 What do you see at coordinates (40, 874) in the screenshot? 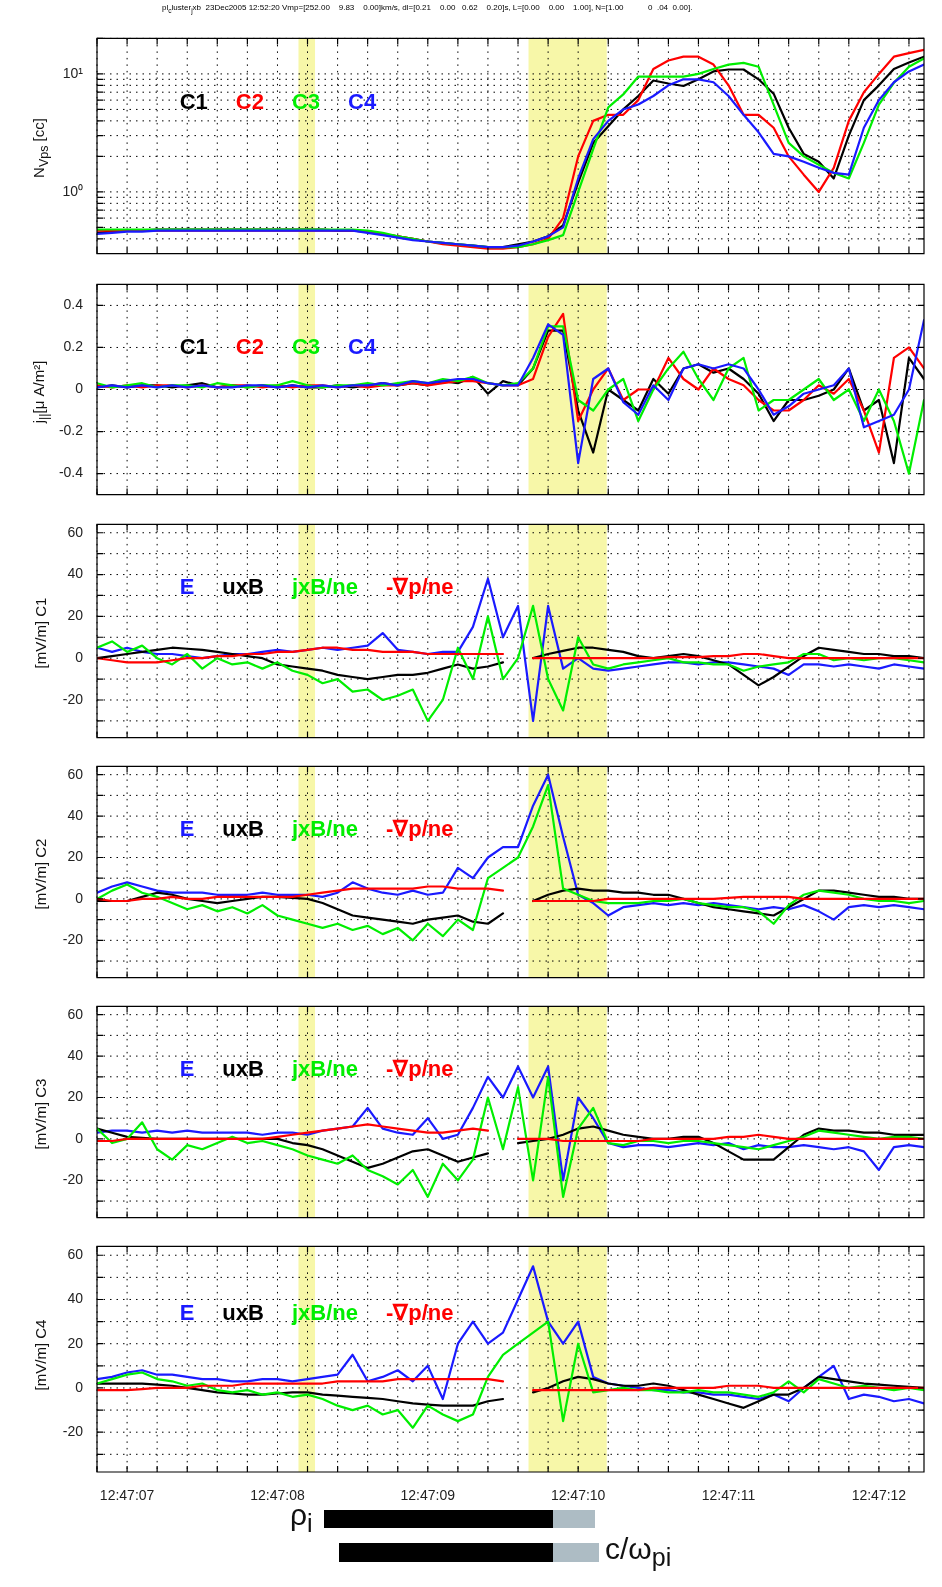
I see `y-axis-title: [mV/m] C2` at bounding box center [40, 874].